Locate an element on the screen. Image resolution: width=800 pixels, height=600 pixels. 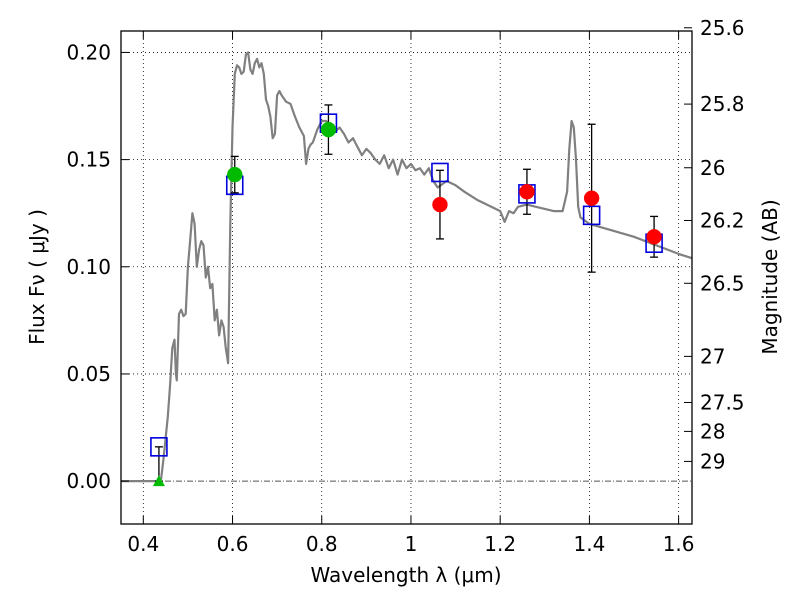
y-tick-label: 0.15 is located at coordinates (88, 160).